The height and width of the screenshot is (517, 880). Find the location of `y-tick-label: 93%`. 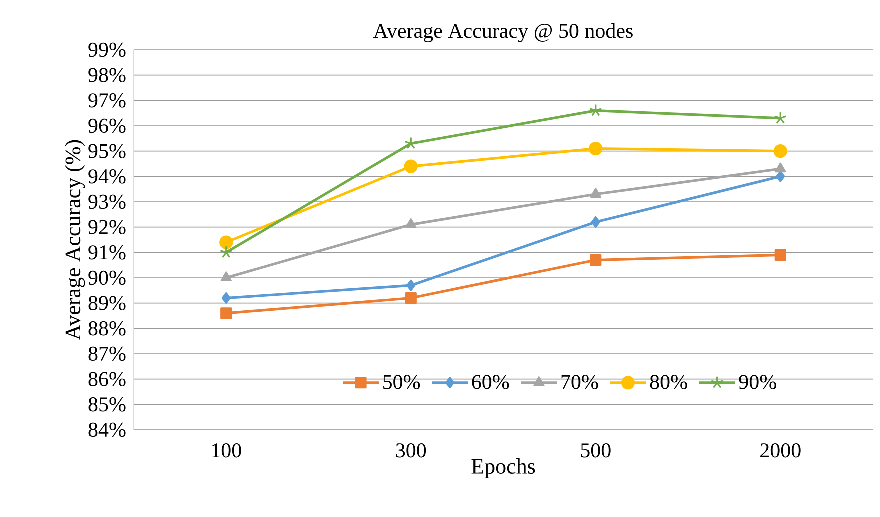

y-tick-label: 93% is located at coordinates (107, 202).